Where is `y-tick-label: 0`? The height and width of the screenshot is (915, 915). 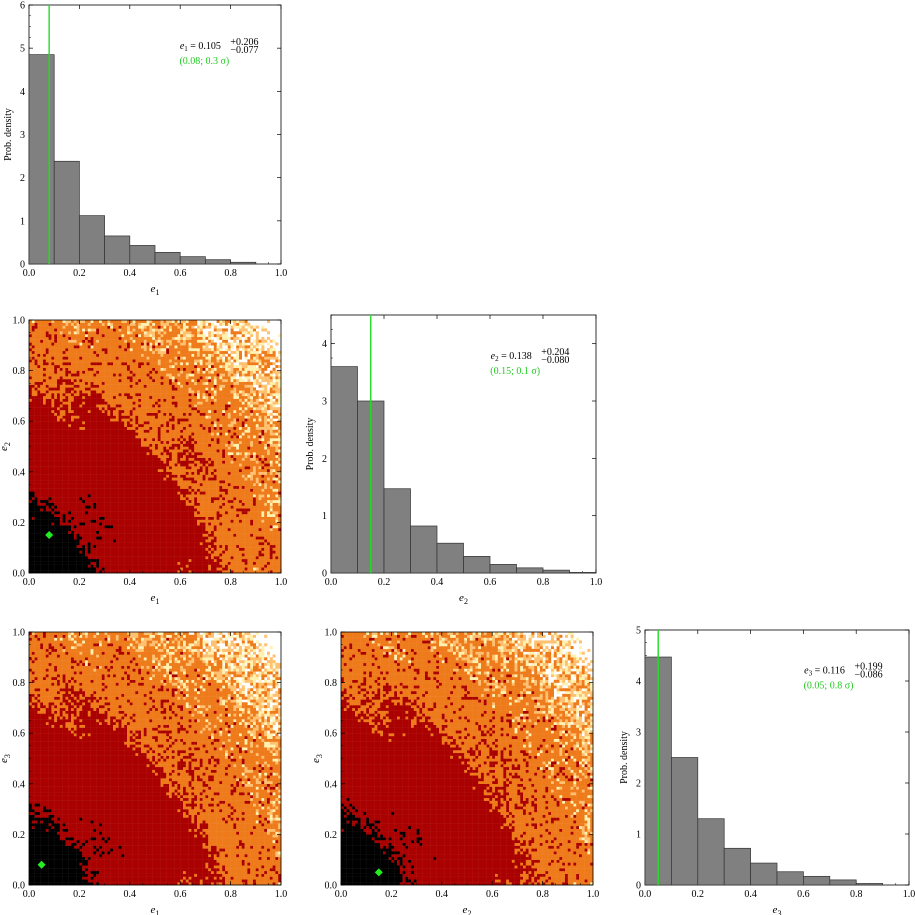
y-tick-label: 0 is located at coordinates (22, 265).